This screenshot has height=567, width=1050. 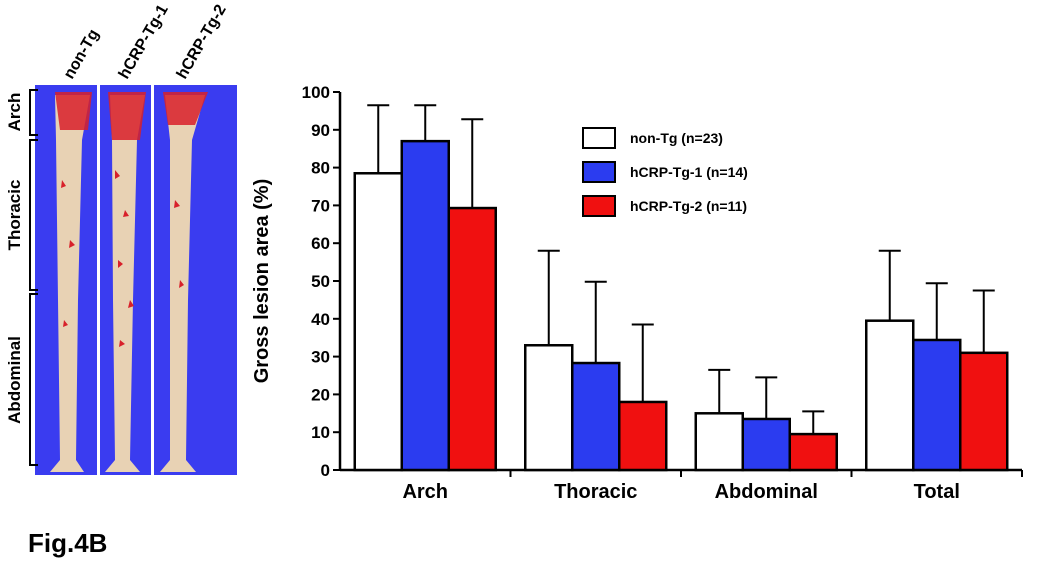 What do you see at coordinates (689, 172) in the screenshot?
I see `legend-label: hCRP-Tg-1 (n=14)` at bounding box center [689, 172].